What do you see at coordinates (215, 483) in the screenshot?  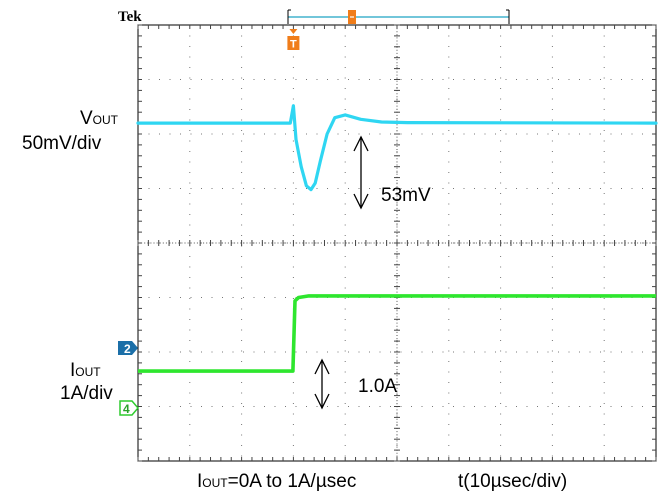 I see `load-step-subscript: OUT` at bounding box center [215, 483].